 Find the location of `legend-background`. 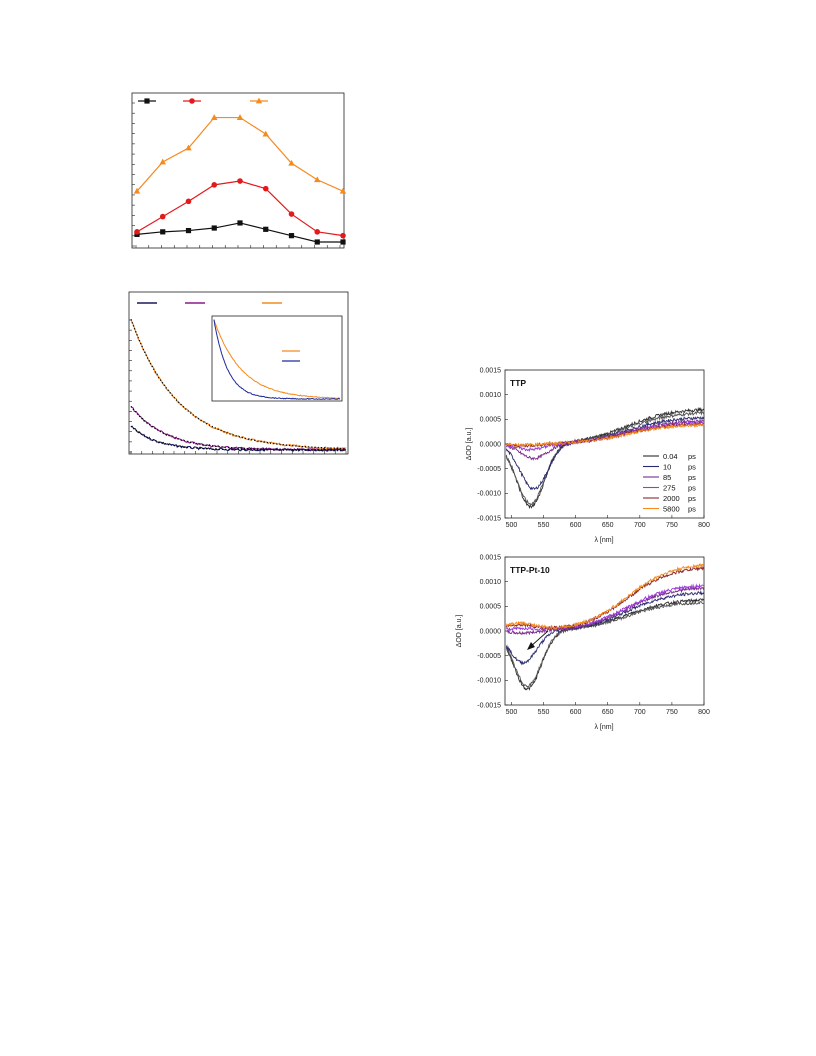

legend-background is located at coordinates (671, 482).